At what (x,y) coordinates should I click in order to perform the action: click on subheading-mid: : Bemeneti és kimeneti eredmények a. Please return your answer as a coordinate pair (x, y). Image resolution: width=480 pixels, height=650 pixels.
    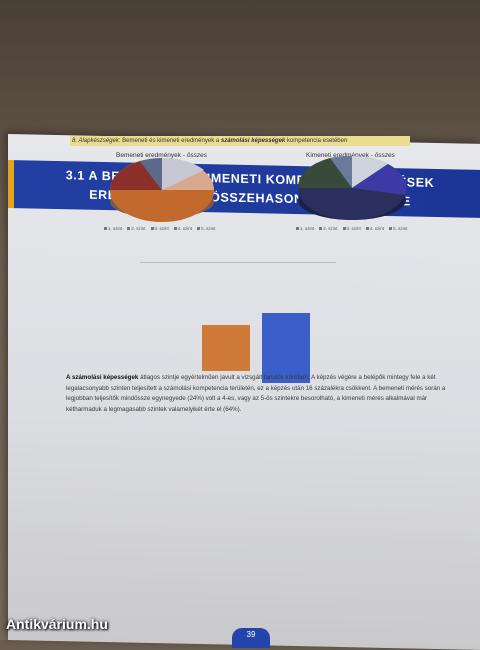
    Looking at the image, I should click on (169, 141).